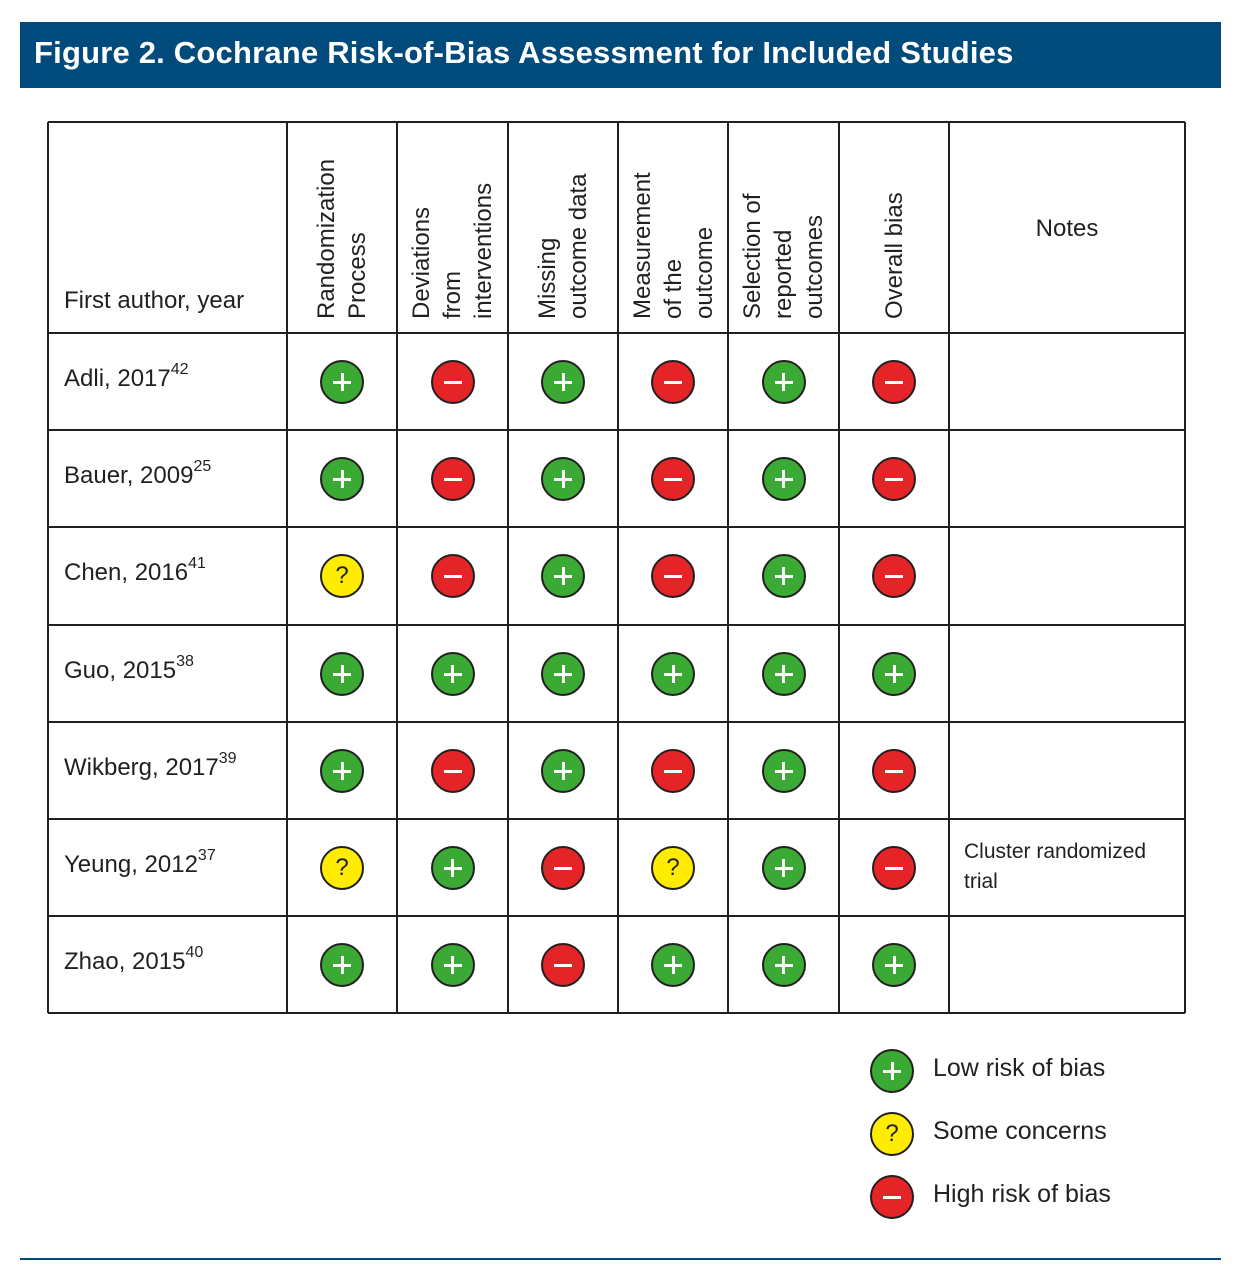 Image resolution: width=1250 pixels, height=1284 pixels. I want to click on header-domain-line: of the, so click(673, 288).